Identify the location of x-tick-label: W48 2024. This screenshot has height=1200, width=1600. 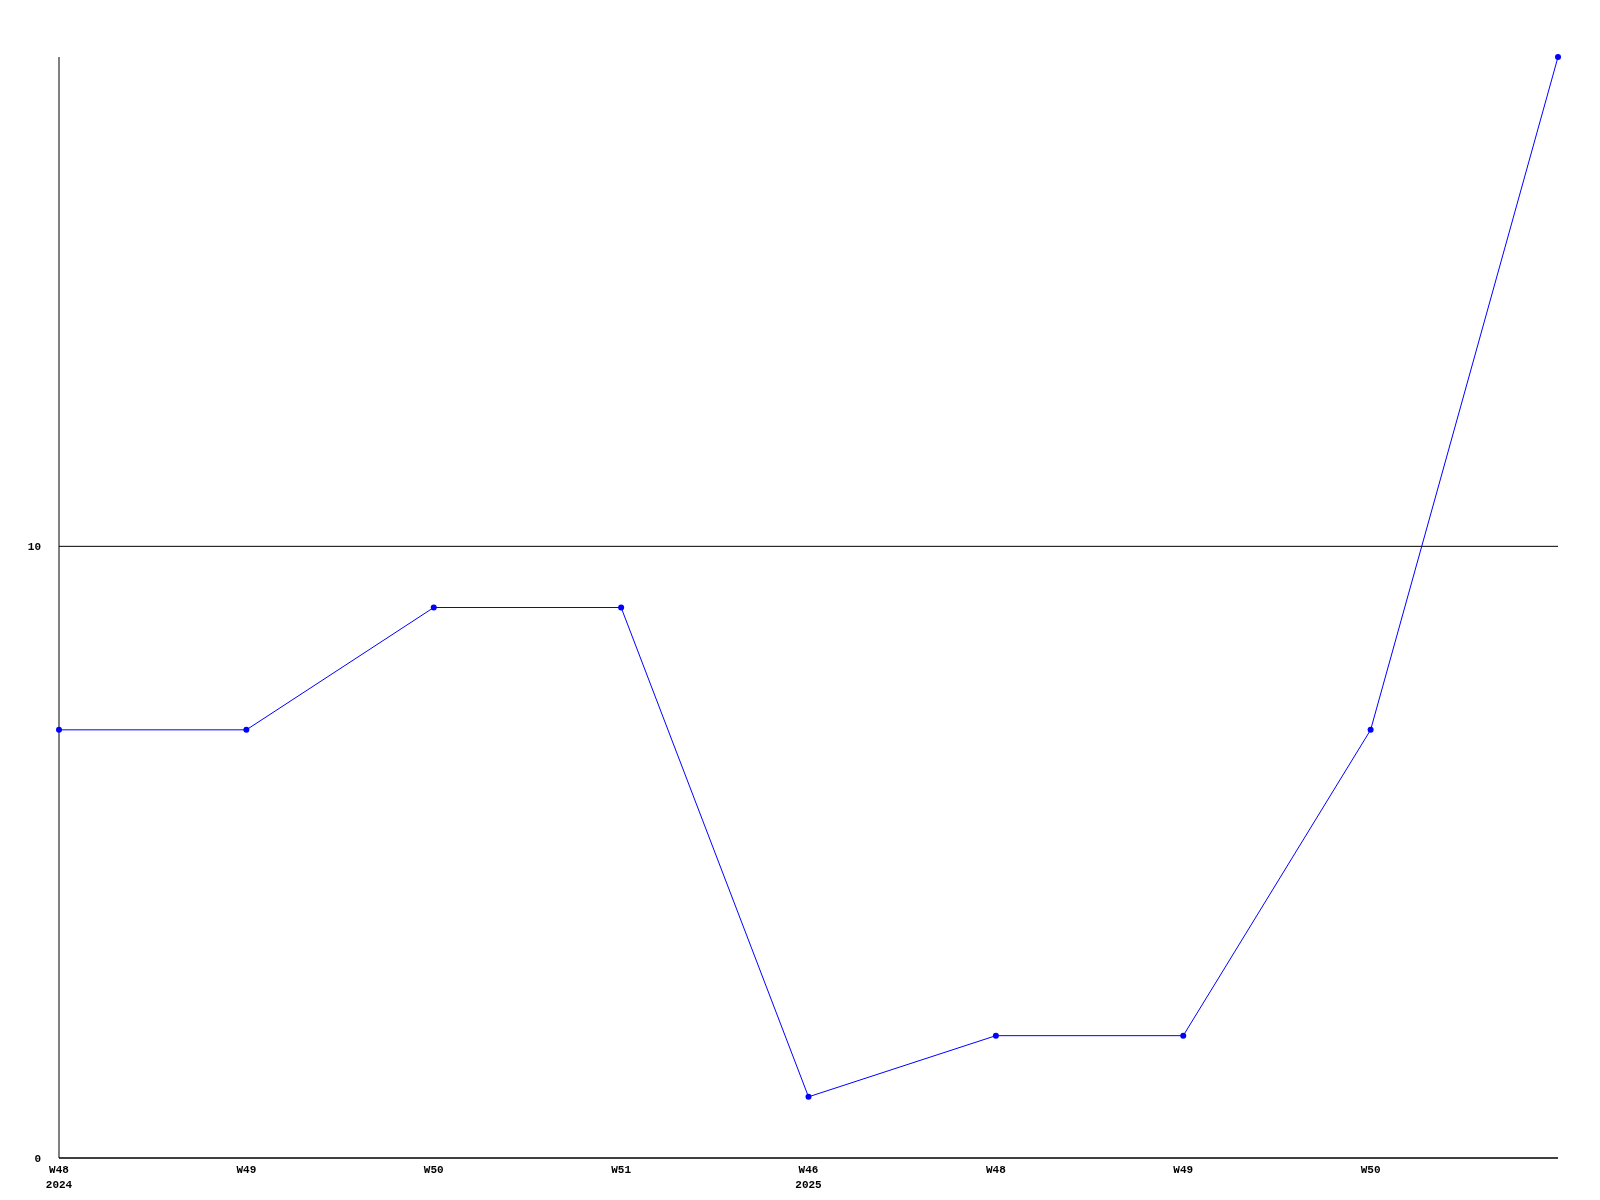
(59, 1177).